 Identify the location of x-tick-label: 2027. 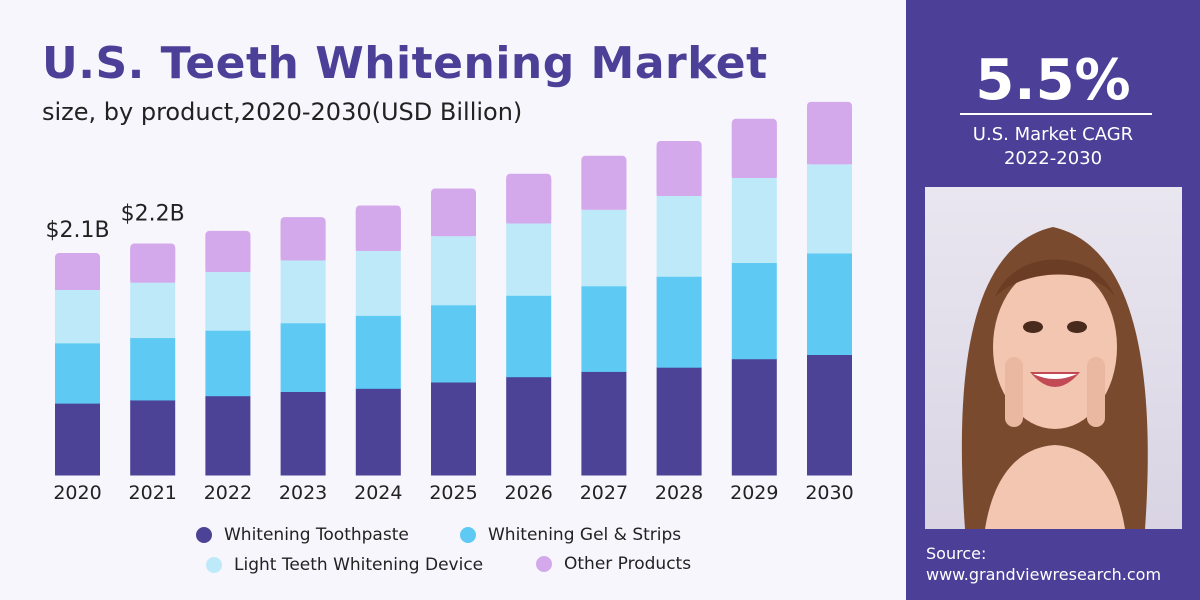
(604, 493).